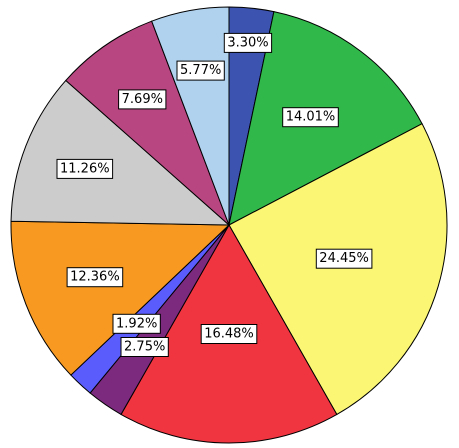 The height and width of the screenshot is (448, 459). I want to click on pie-label-text: 3.30%, so click(247, 42).